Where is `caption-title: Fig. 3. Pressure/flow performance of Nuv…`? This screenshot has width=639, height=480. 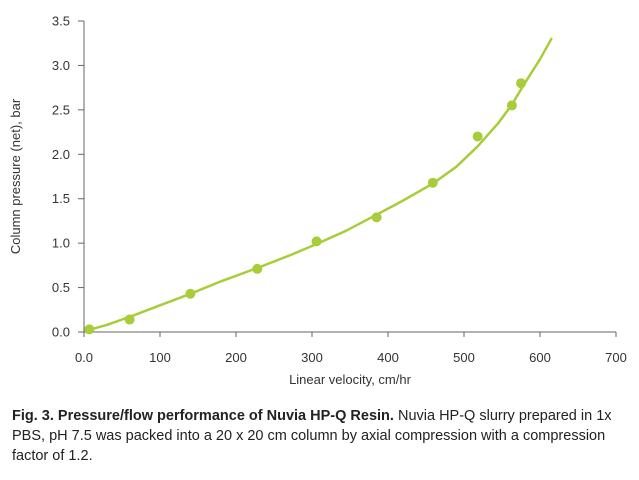
caption-title: Fig. 3. Pressure/flow performance of Nuv… is located at coordinates (203, 416).